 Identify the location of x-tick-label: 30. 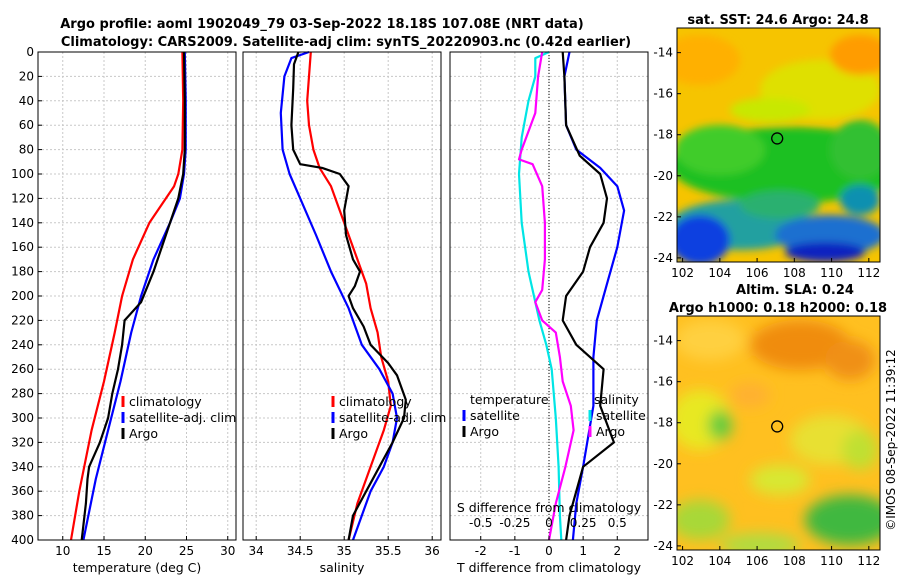
(227, 551).